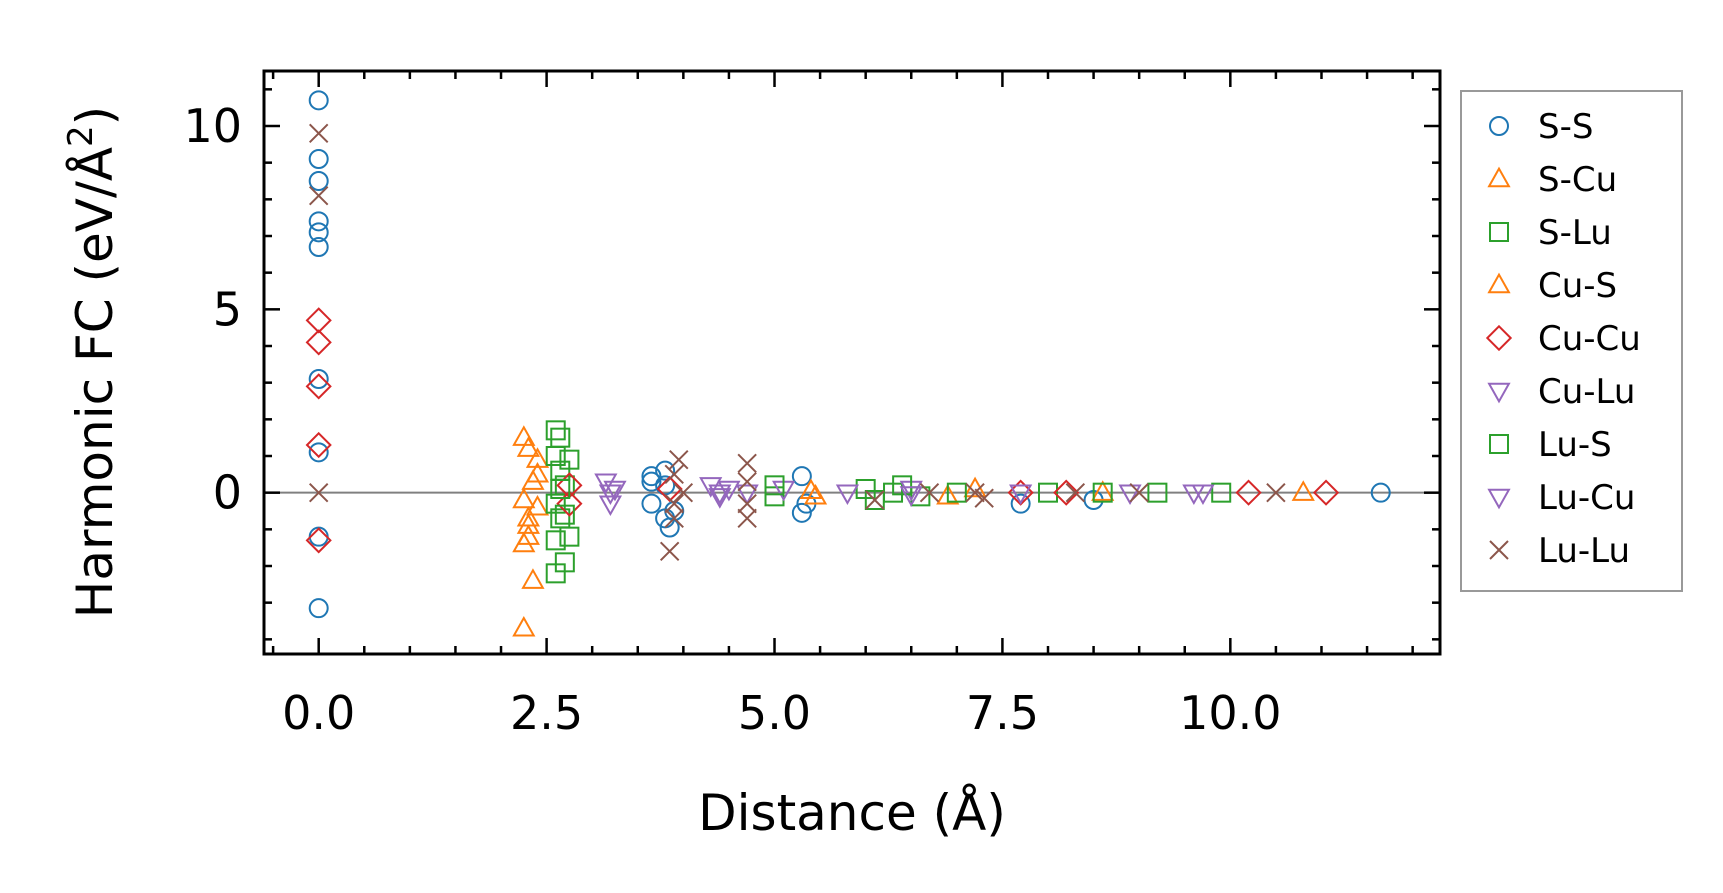  I want to click on legend-label: S-S, so click(1565, 127).